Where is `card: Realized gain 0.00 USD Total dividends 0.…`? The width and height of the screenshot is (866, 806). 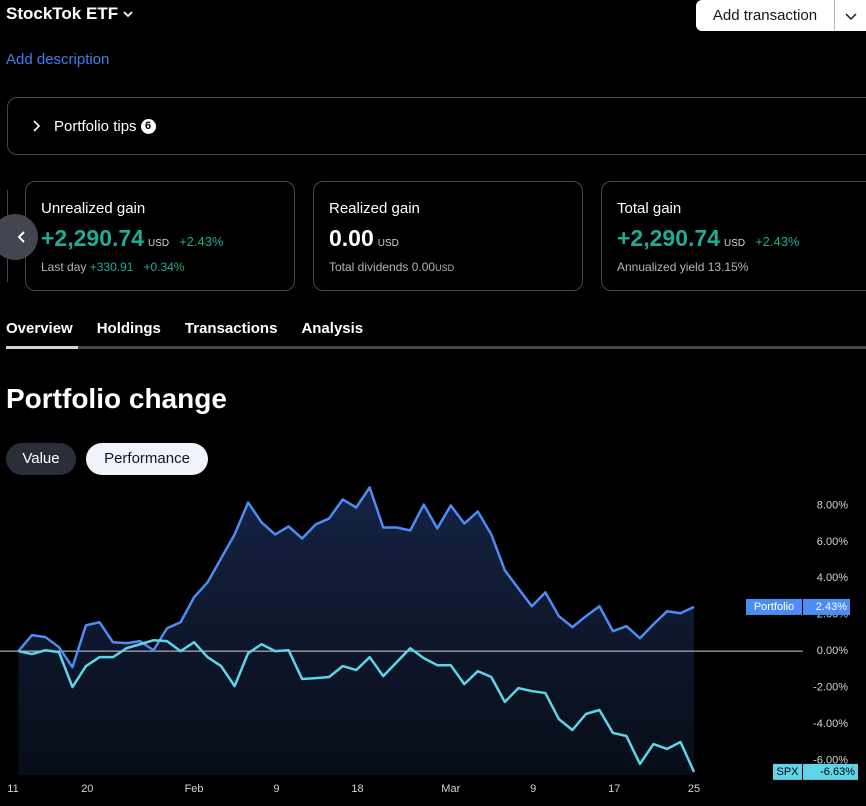
card: Realized gain 0.00 USD Total dividends 0.… is located at coordinates (448, 236).